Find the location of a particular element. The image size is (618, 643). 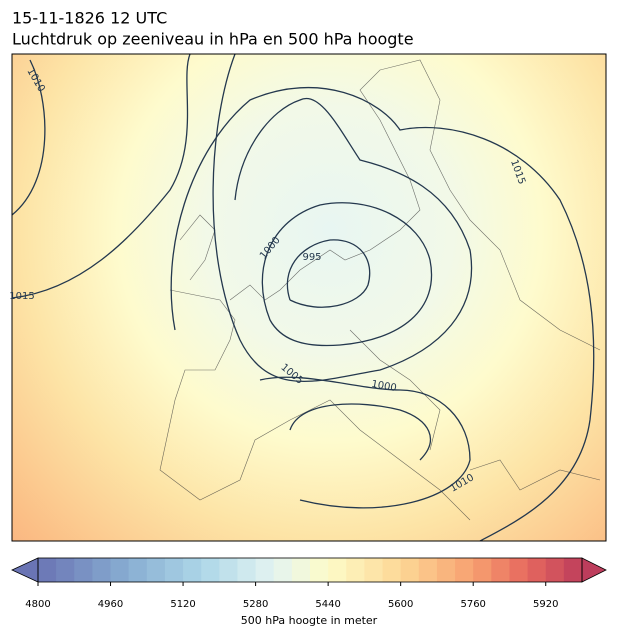

title: 15-11-1826 12 UTC is located at coordinates (89, 18).